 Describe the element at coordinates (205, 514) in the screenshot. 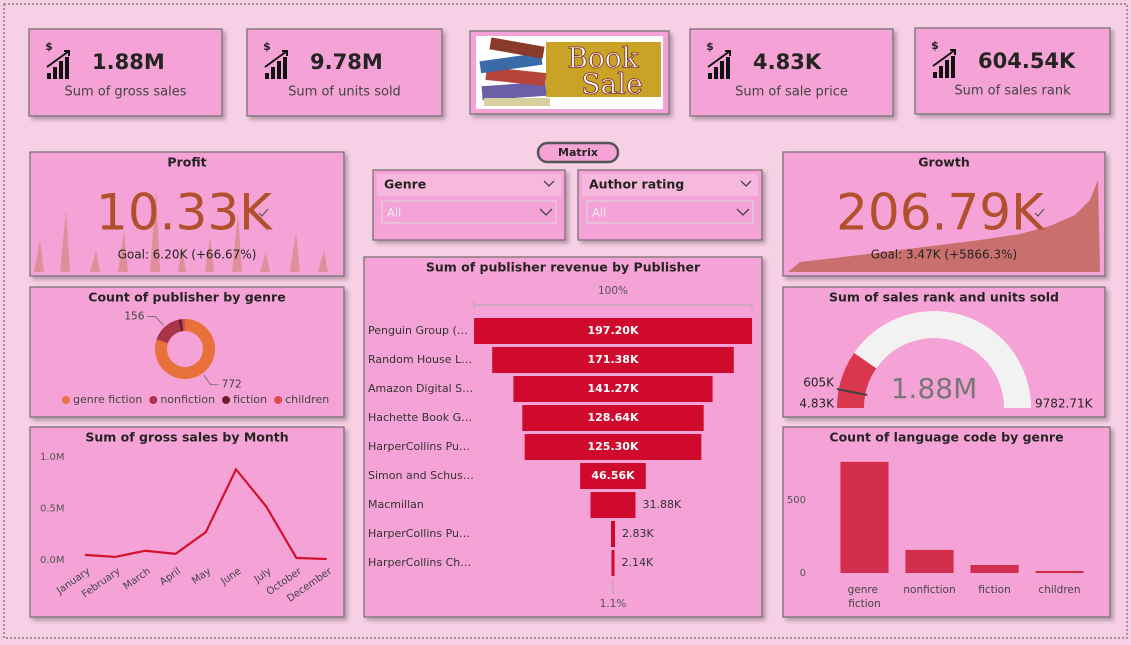

I see `line-series` at that location.